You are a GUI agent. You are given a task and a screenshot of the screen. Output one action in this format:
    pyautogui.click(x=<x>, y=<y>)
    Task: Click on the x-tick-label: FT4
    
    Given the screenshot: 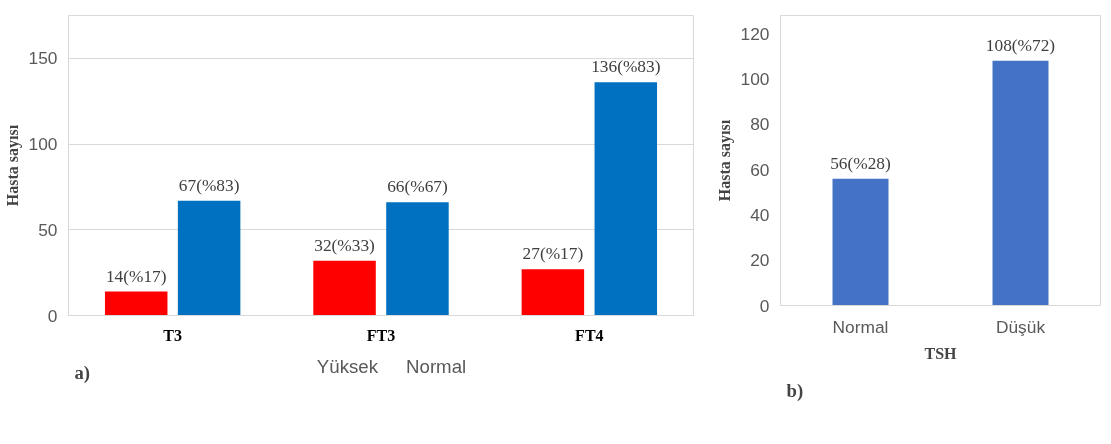 What is the action you would take?
    pyautogui.click(x=589, y=335)
    